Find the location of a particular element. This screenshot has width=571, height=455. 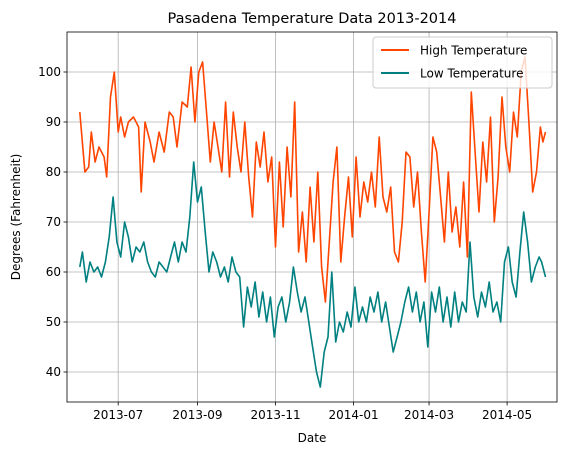

x-tick-label: 2013-09 is located at coordinates (197, 415).